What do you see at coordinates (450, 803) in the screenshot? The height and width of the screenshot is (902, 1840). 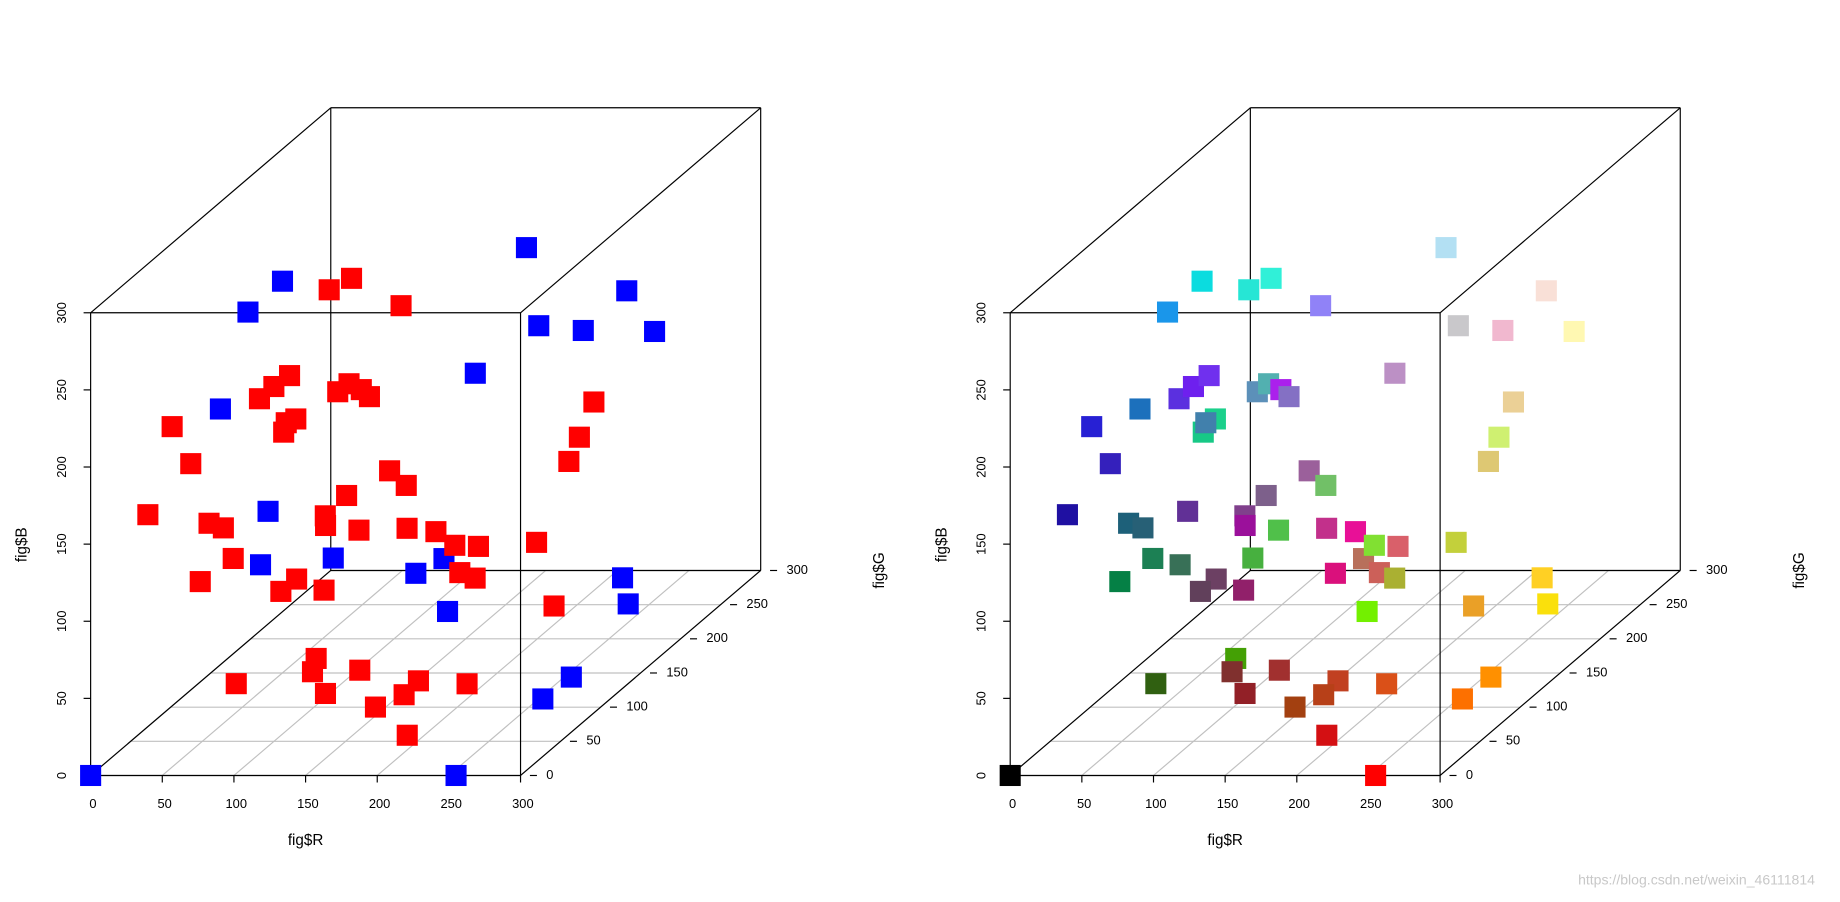 I see `x-tick-label: 250` at bounding box center [450, 803].